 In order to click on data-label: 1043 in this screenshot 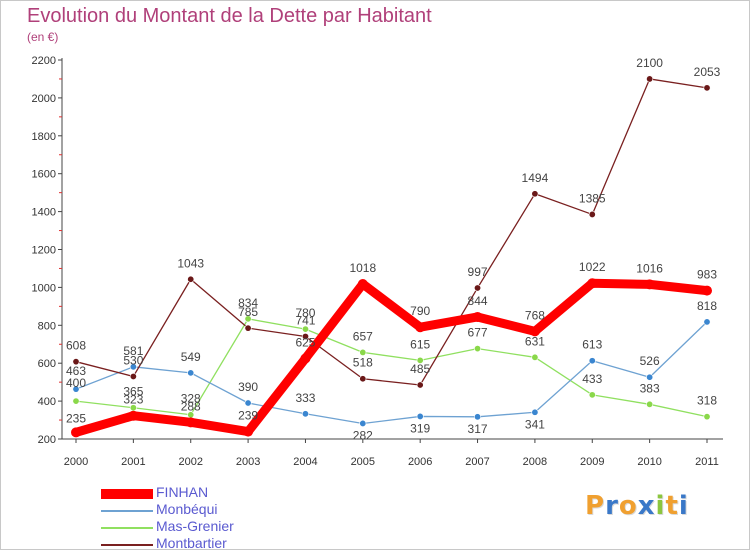, I will do `click(190, 263)`.